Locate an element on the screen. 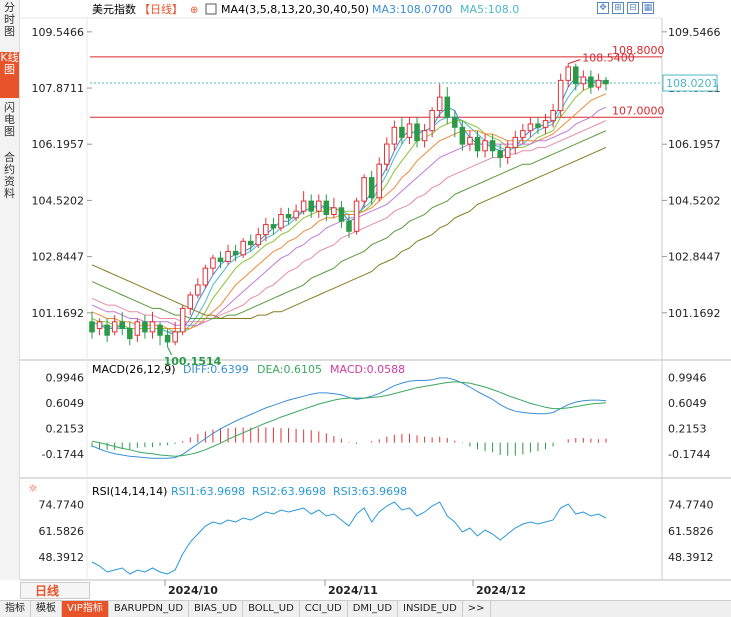 The image size is (731, 617). tab-time-chart: 分时图 is located at coordinates (9, 19).